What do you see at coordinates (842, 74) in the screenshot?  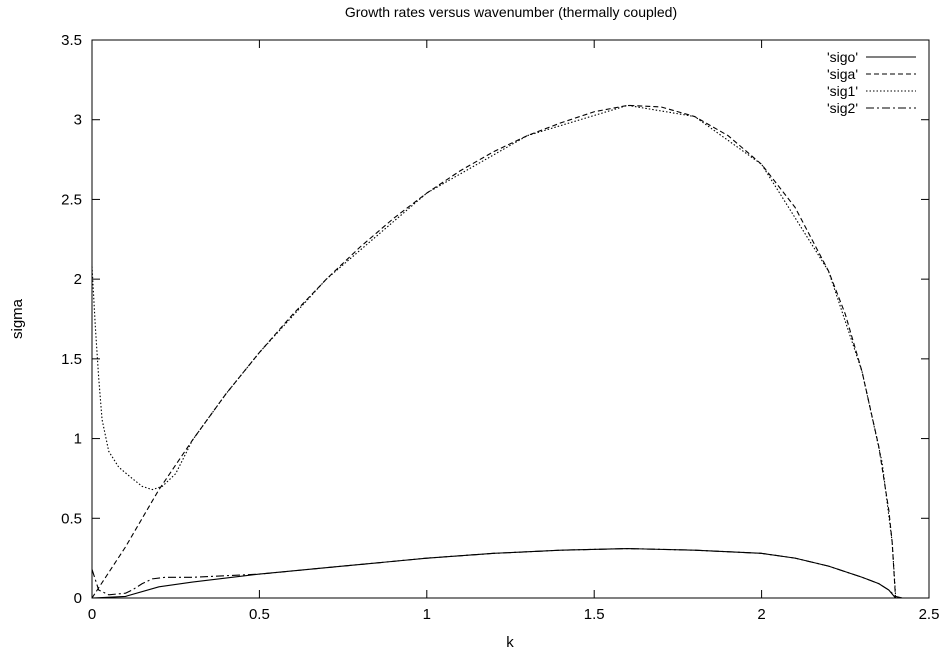 I see `legend-label-2: 'siga'` at bounding box center [842, 74].